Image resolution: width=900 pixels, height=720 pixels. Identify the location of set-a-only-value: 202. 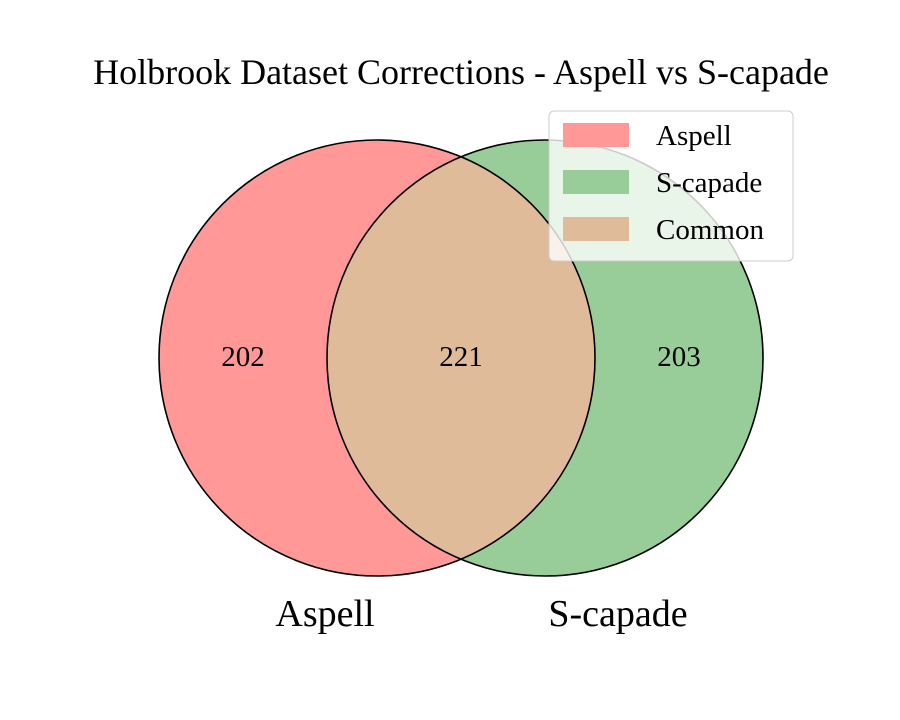
(243, 357).